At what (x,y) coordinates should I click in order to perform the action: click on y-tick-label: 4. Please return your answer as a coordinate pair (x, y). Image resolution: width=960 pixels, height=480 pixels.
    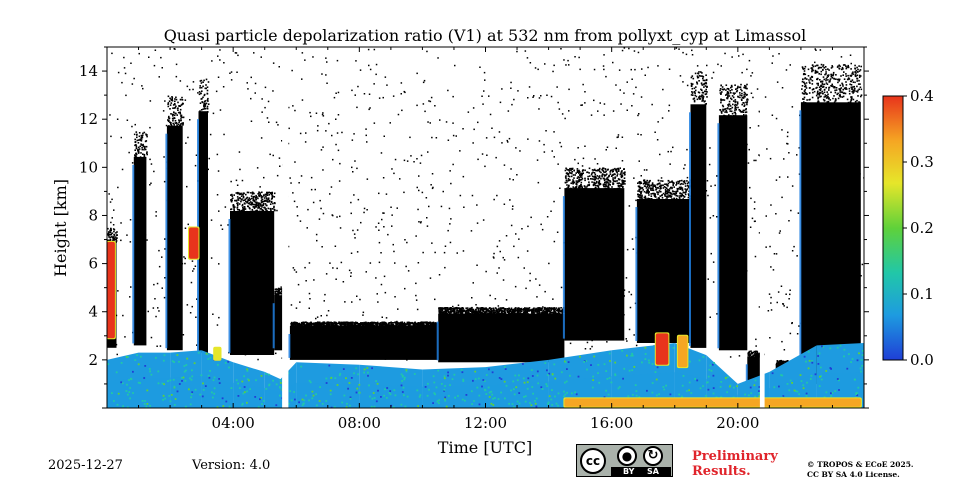
    Looking at the image, I should click on (93, 312).